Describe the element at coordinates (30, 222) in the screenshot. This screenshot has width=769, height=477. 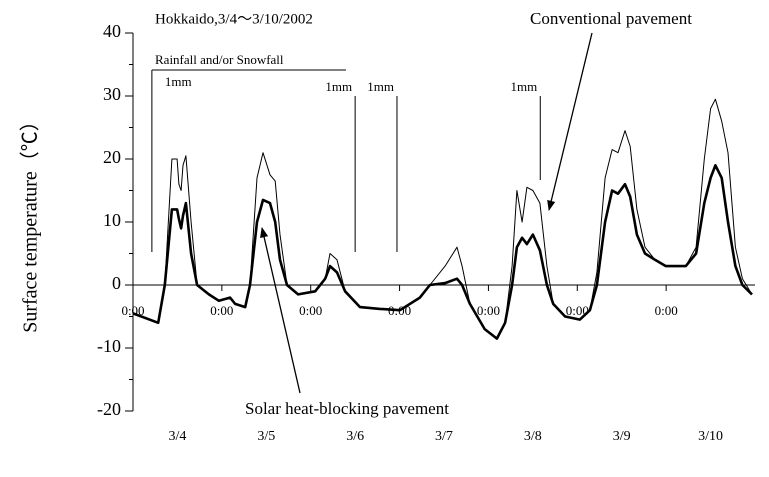
I see `y-axis-label: Surface temperature（℃）` at that location.